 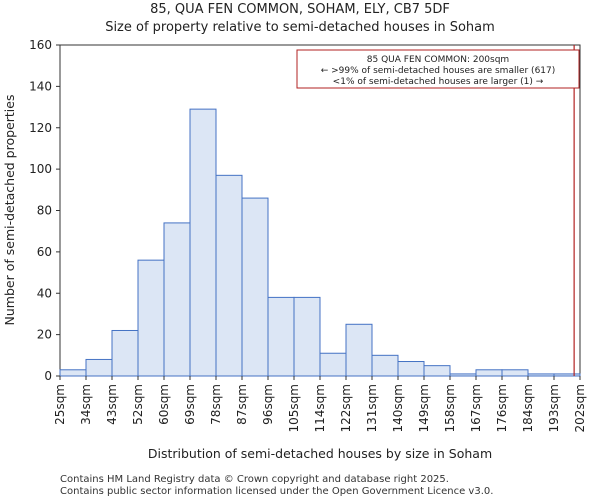 I want to click on bar-158sqm, so click(x=463, y=375).